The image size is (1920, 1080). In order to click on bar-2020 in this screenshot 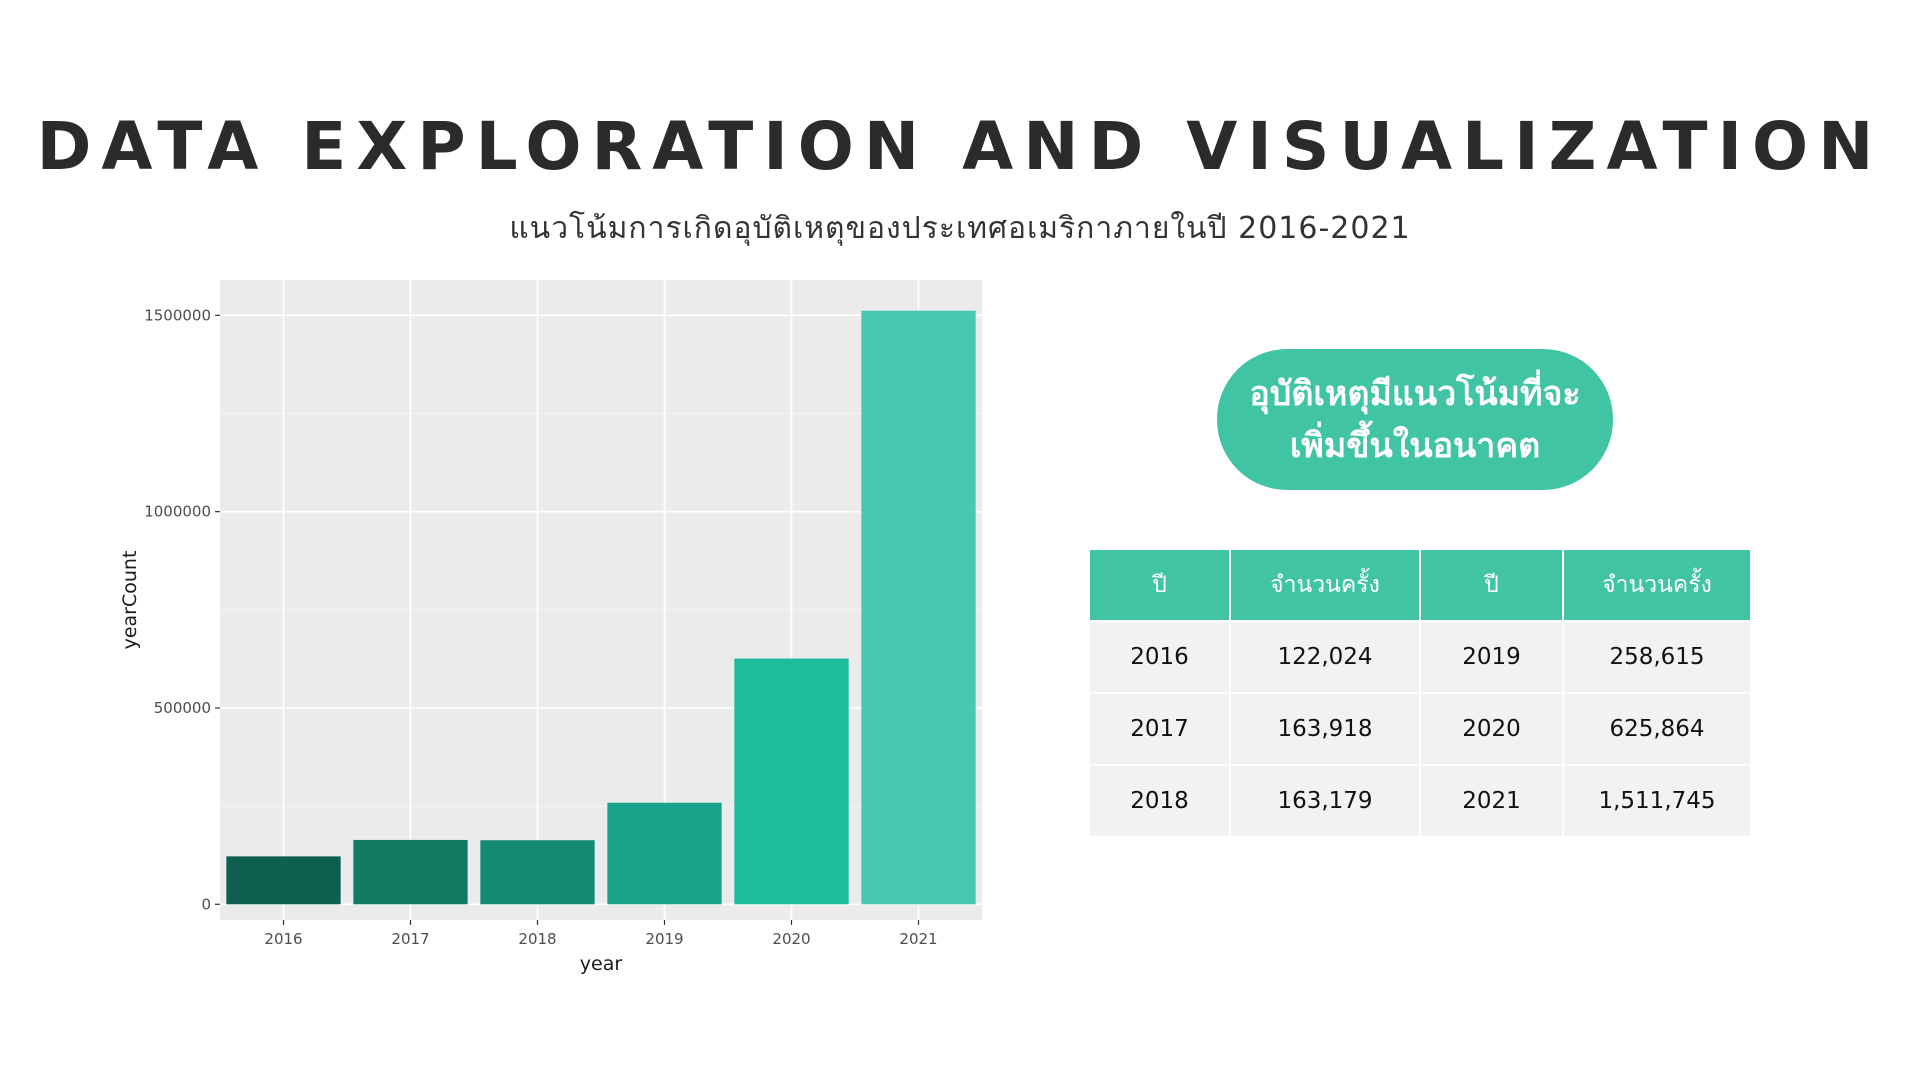, I will do `click(791, 781)`.